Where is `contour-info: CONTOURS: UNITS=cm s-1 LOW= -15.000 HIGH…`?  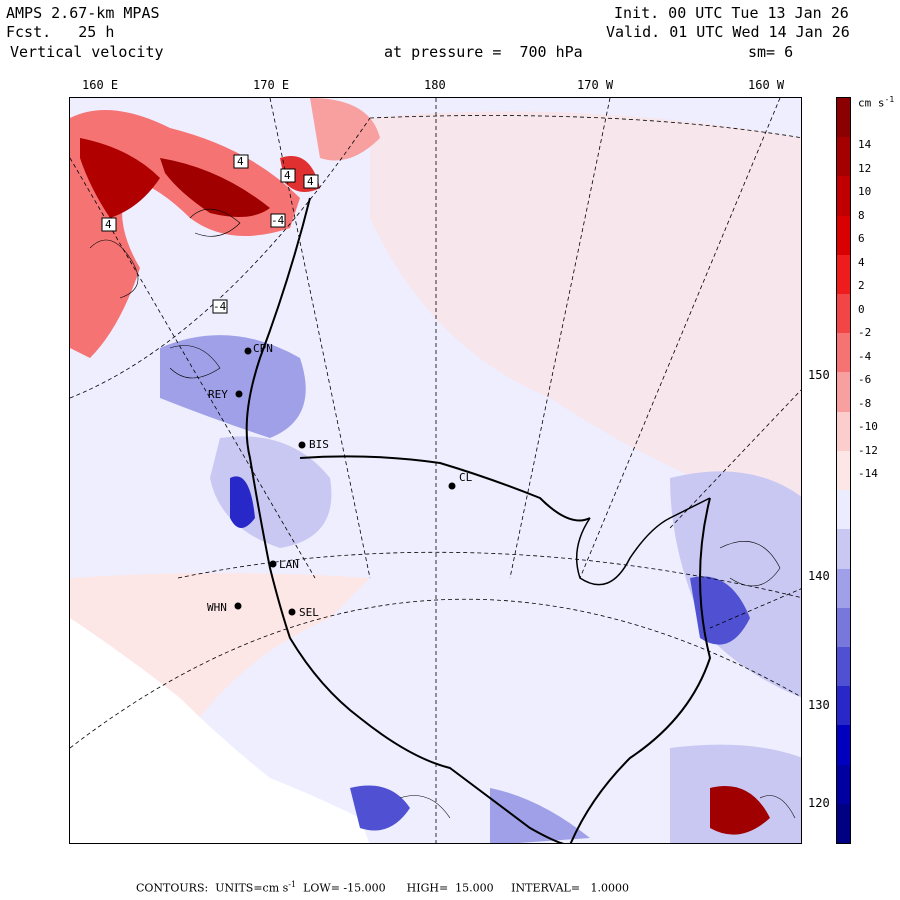 contour-info: CONTOURS: UNITS=cm s-1 LOW= -15.000 HIGH… is located at coordinates (383, 887).